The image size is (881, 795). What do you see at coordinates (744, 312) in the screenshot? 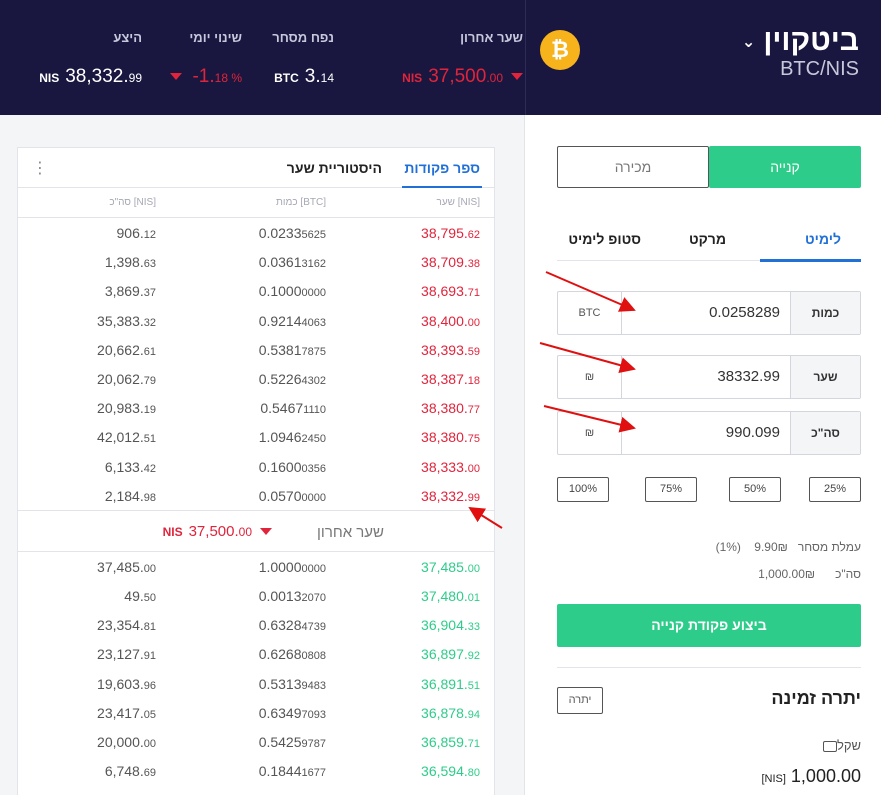
I see `quantity-input: 0.0258289` at bounding box center [744, 312].